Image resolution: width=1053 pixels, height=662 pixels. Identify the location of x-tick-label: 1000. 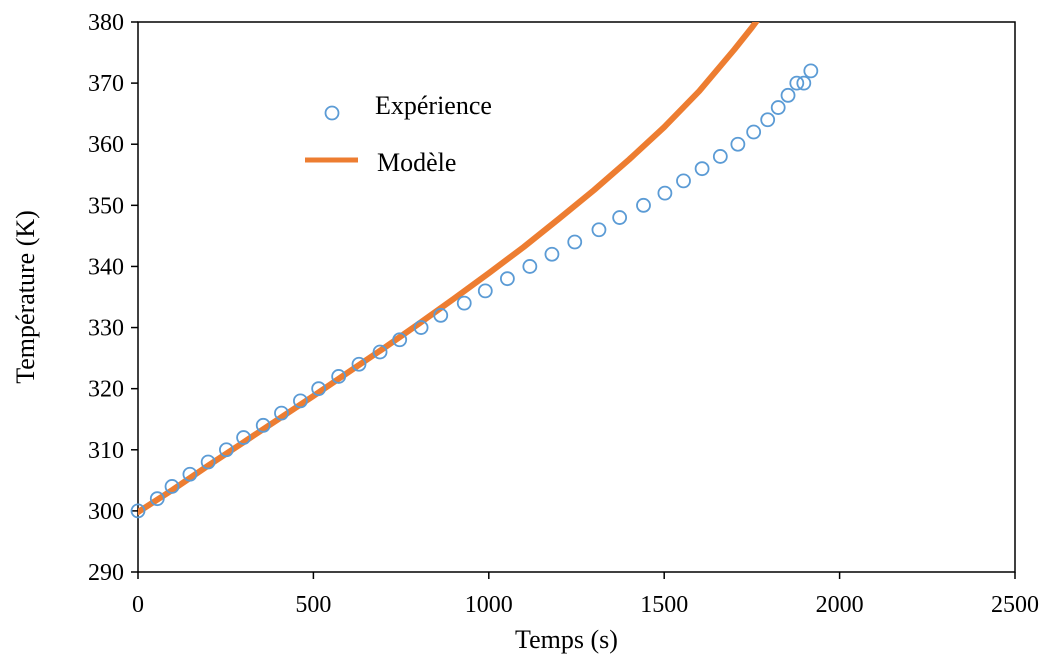
(489, 605).